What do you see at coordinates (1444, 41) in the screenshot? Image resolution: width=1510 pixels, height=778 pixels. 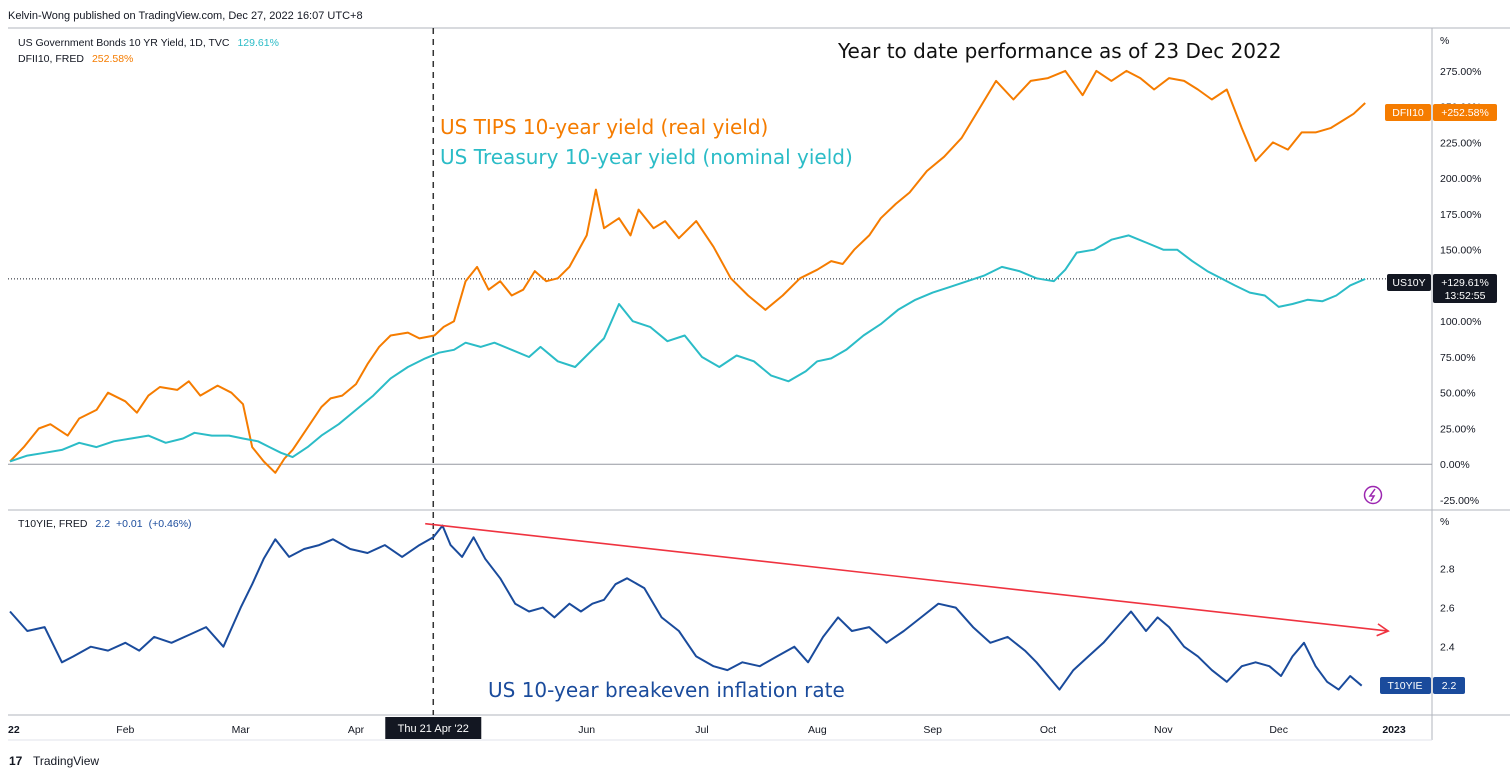 I see `upper-y-unit: %` at bounding box center [1444, 41].